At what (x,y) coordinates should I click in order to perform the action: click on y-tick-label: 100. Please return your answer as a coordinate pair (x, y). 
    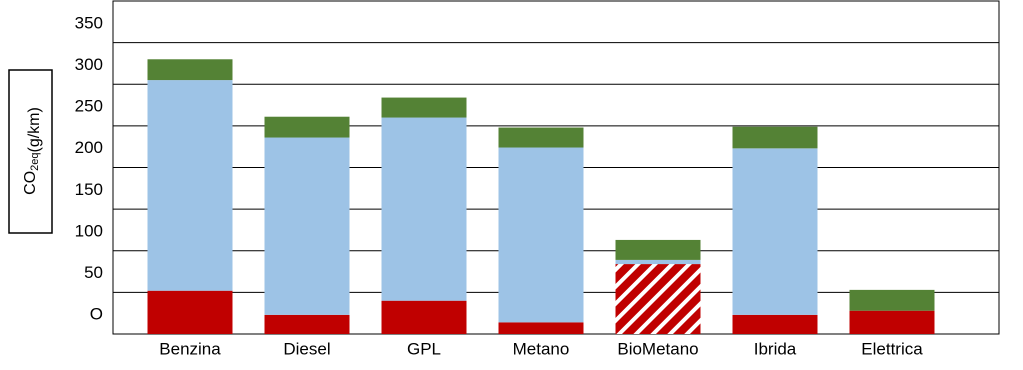
    Looking at the image, I should click on (89, 230).